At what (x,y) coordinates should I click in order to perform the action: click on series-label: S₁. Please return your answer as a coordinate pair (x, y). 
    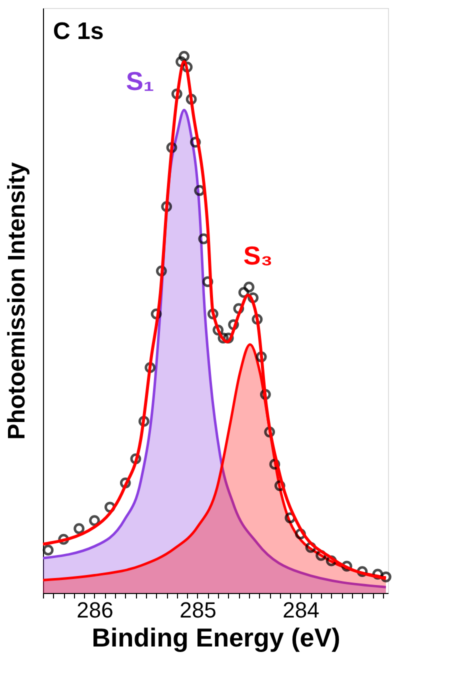
    Looking at the image, I should click on (140, 81).